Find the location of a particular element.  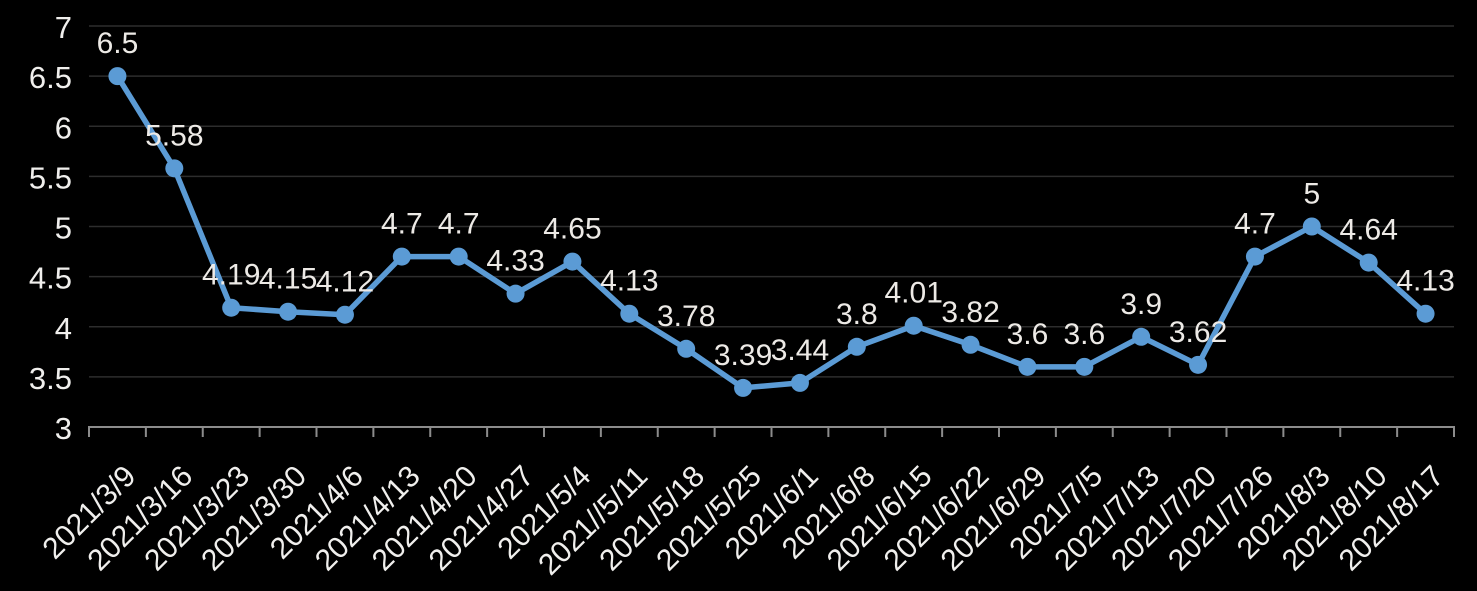

data-label: 4.12 is located at coordinates (345, 282).